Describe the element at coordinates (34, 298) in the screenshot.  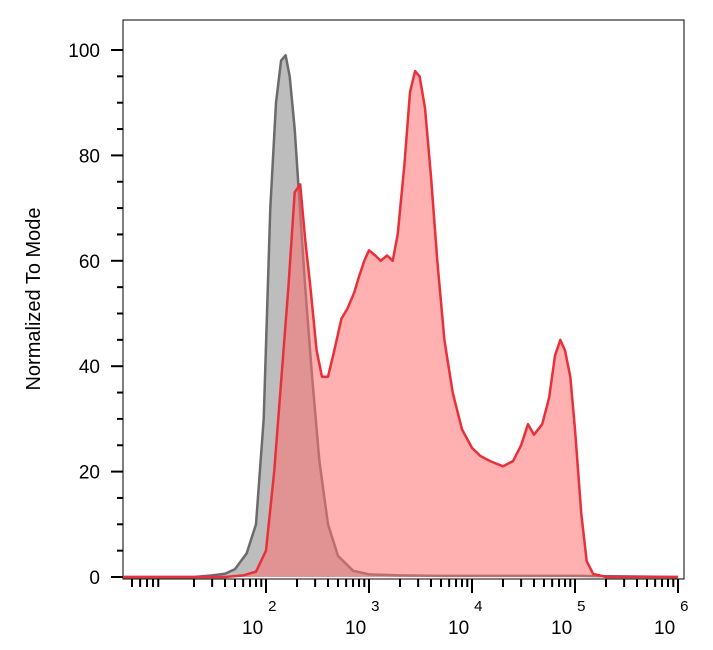
I see `y-axis-label: Normalized To Mode` at that location.